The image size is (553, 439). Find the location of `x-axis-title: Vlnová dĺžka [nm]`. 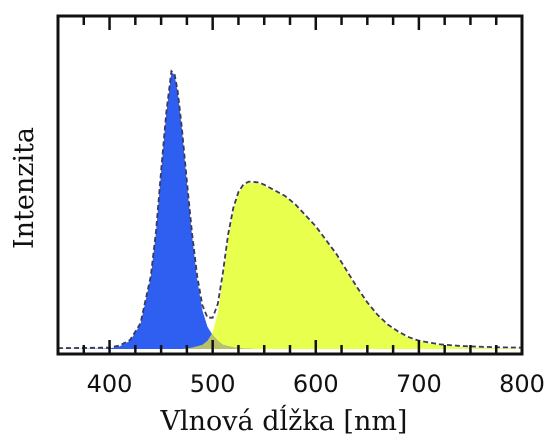

x-axis-title: Vlnová dĺžka [nm] is located at coordinates (284, 420).